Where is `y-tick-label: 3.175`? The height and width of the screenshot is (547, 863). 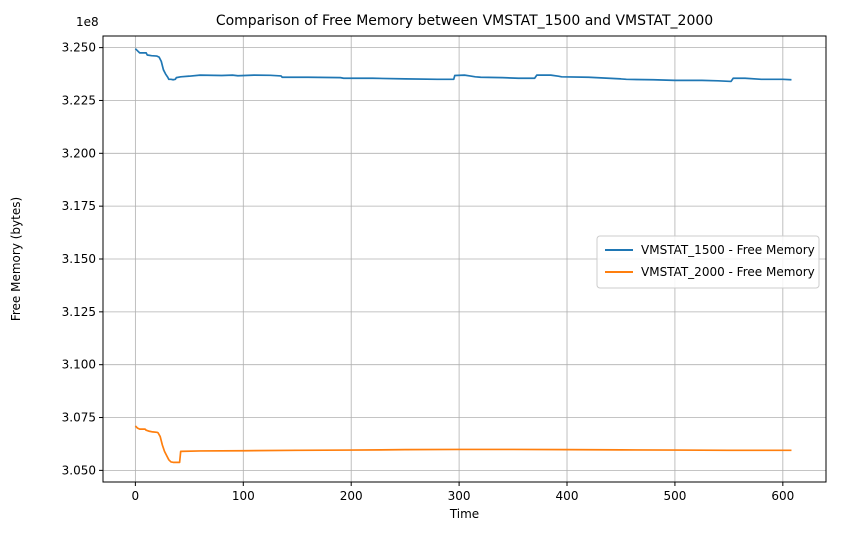
y-tick-label: 3.175 is located at coordinates (79, 206).